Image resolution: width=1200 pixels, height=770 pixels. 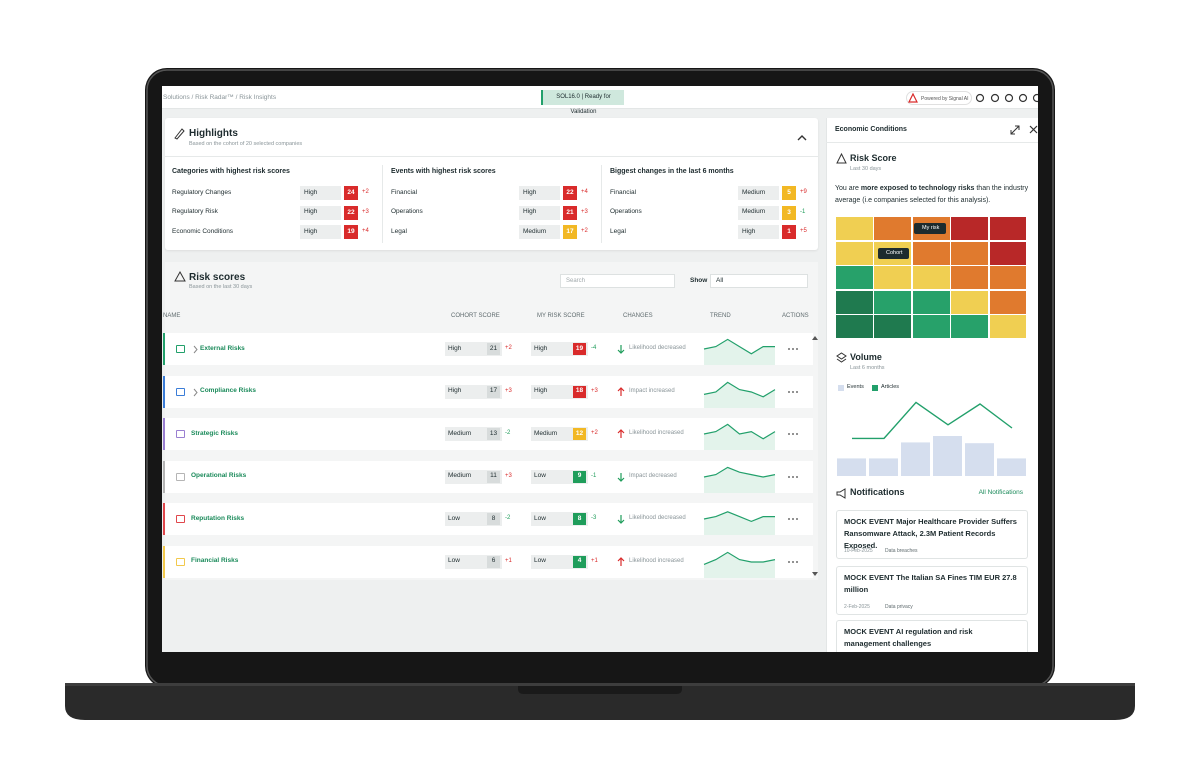 I want to click on trend-sparkline, so click(x=739, y=394).